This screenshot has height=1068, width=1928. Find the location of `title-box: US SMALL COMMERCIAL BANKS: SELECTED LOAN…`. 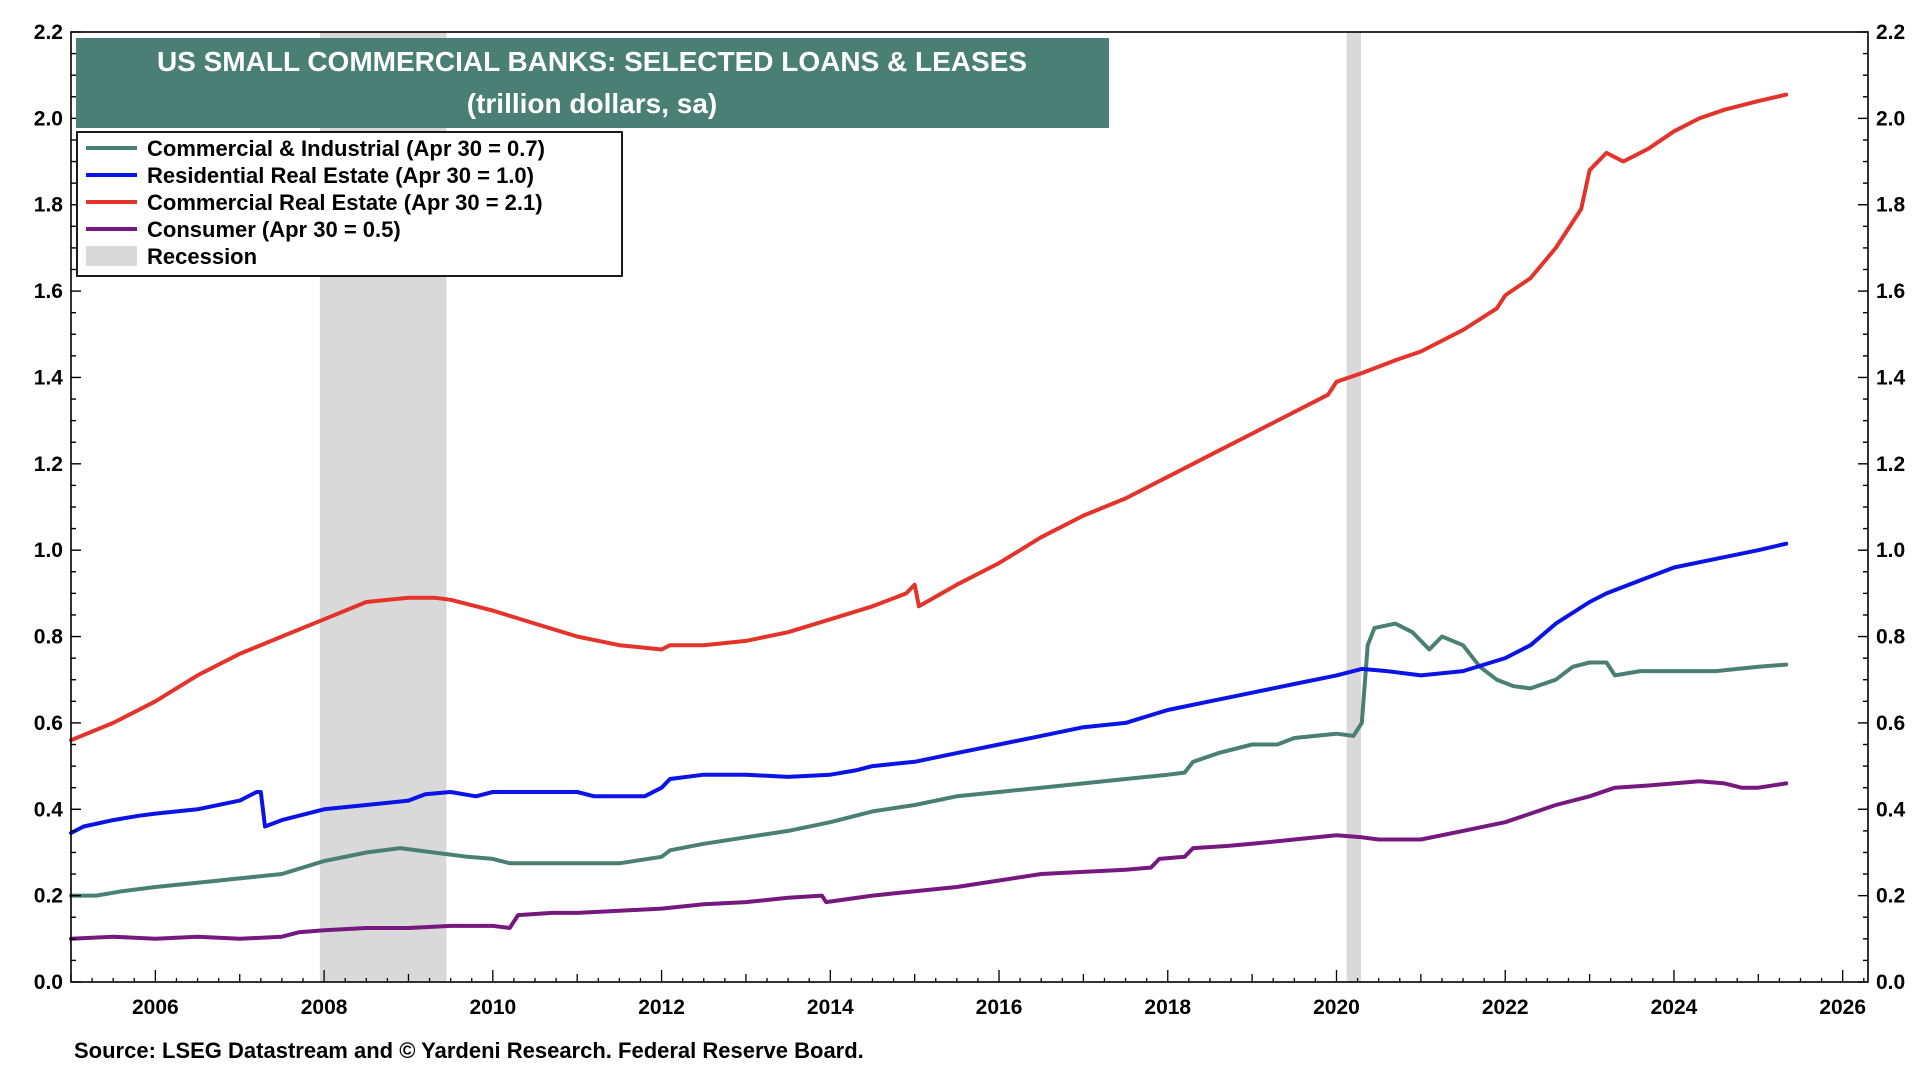

title-box: US SMALL COMMERCIAL BANKS: SELECTED LOAN… is located at coordinates (592, 83).